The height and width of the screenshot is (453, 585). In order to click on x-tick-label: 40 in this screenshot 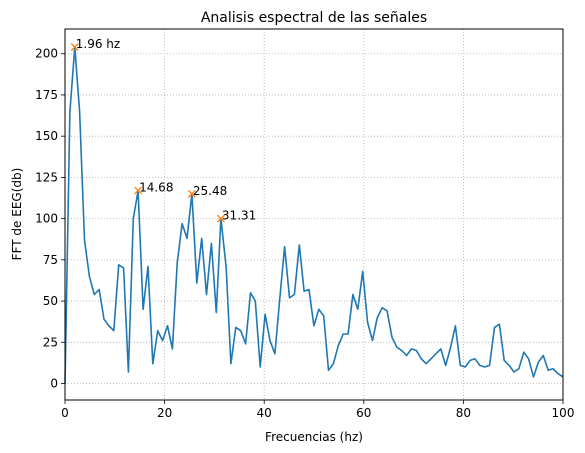, I will do `click(264, 413)`.